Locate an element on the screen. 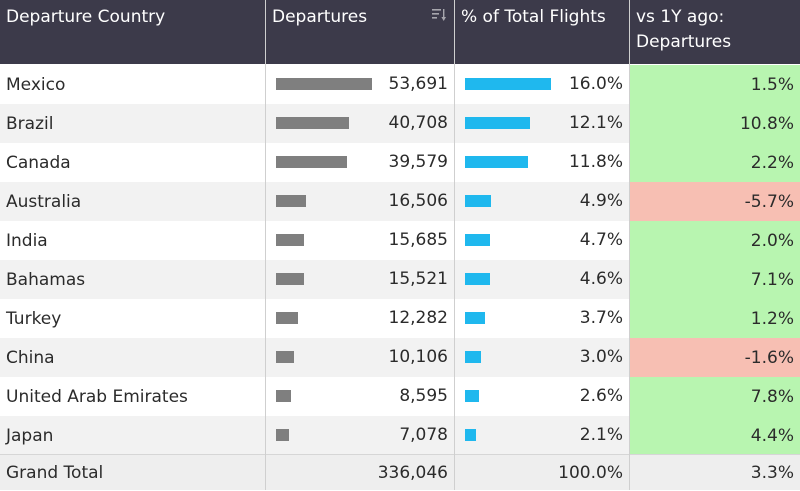 The height and width of the screenshot is (491, 800). pct-cell: 16.0% is located at coordinates (542, 84).